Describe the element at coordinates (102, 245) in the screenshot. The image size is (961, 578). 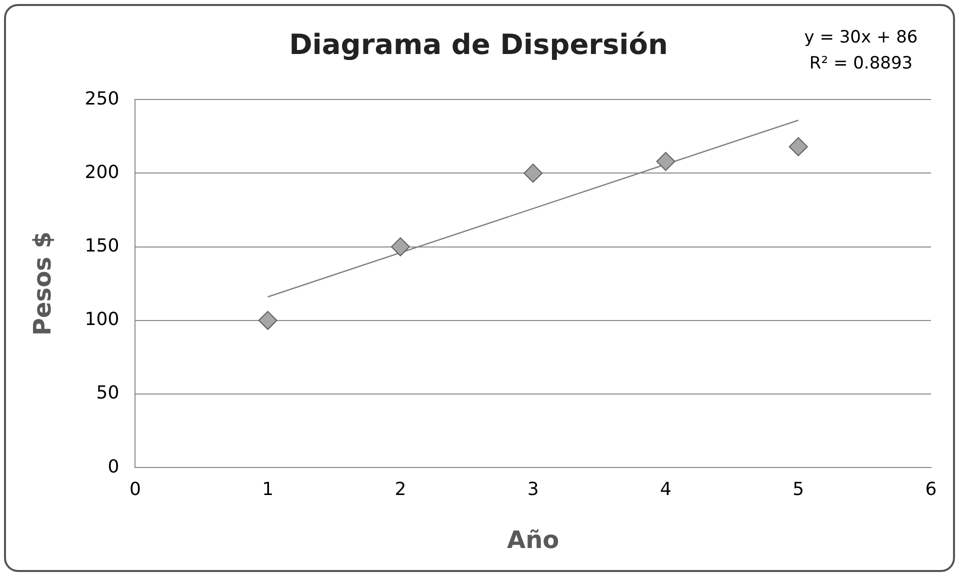
I see `y-tick-label: 150` at that location.